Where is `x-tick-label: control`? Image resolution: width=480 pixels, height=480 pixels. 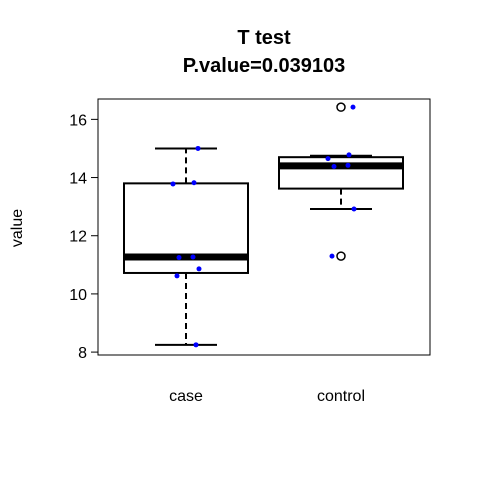 x-tick-label: control is located at coordinates (341, 396).